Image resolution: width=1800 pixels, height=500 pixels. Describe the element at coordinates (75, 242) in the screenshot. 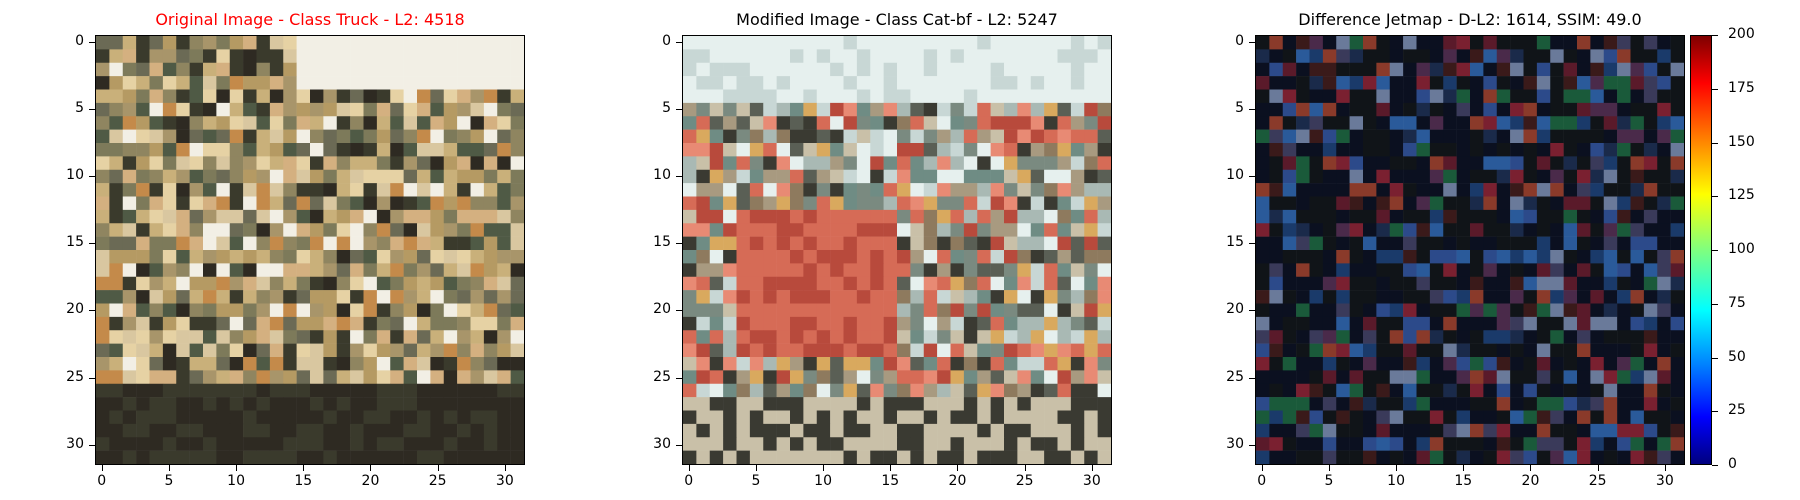

I see `y-tick-label: 15` at that location.